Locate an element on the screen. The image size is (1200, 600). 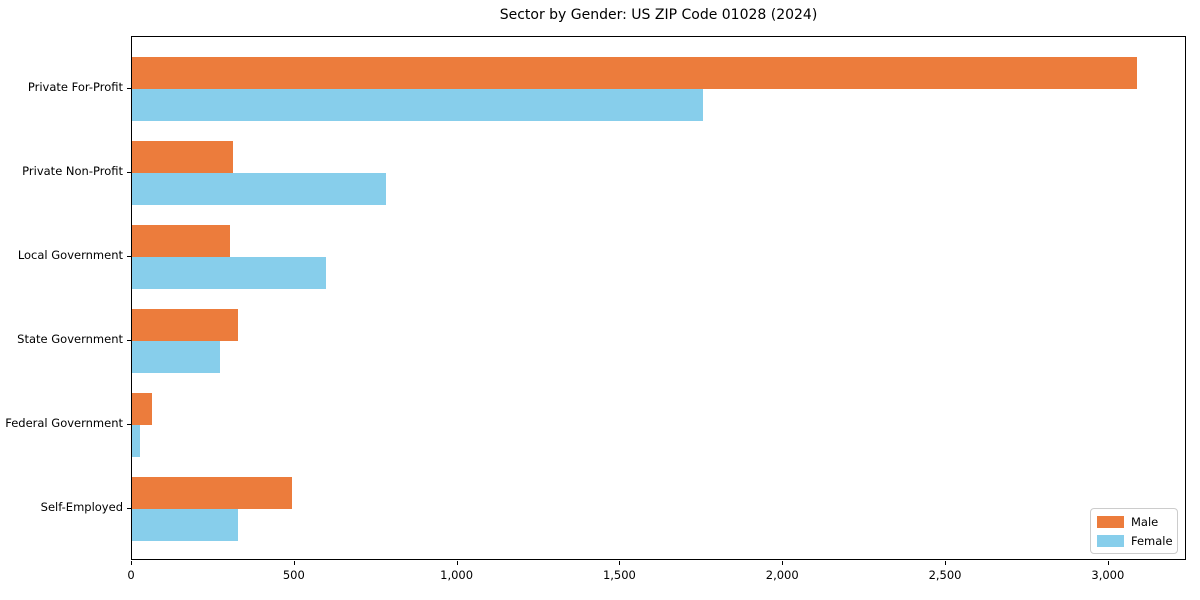
x-tick-label-2500: 2,500 is located at coordinates (945, 575).